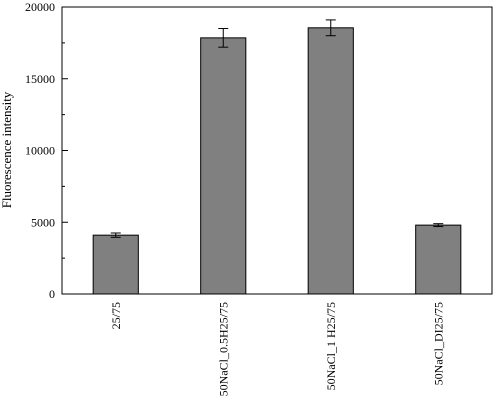 The image size is (500, 414). Describe the element at coordinates (7, 149) in the screenshot. I see `y-axis-label: Fluorescence intensity` at that location.